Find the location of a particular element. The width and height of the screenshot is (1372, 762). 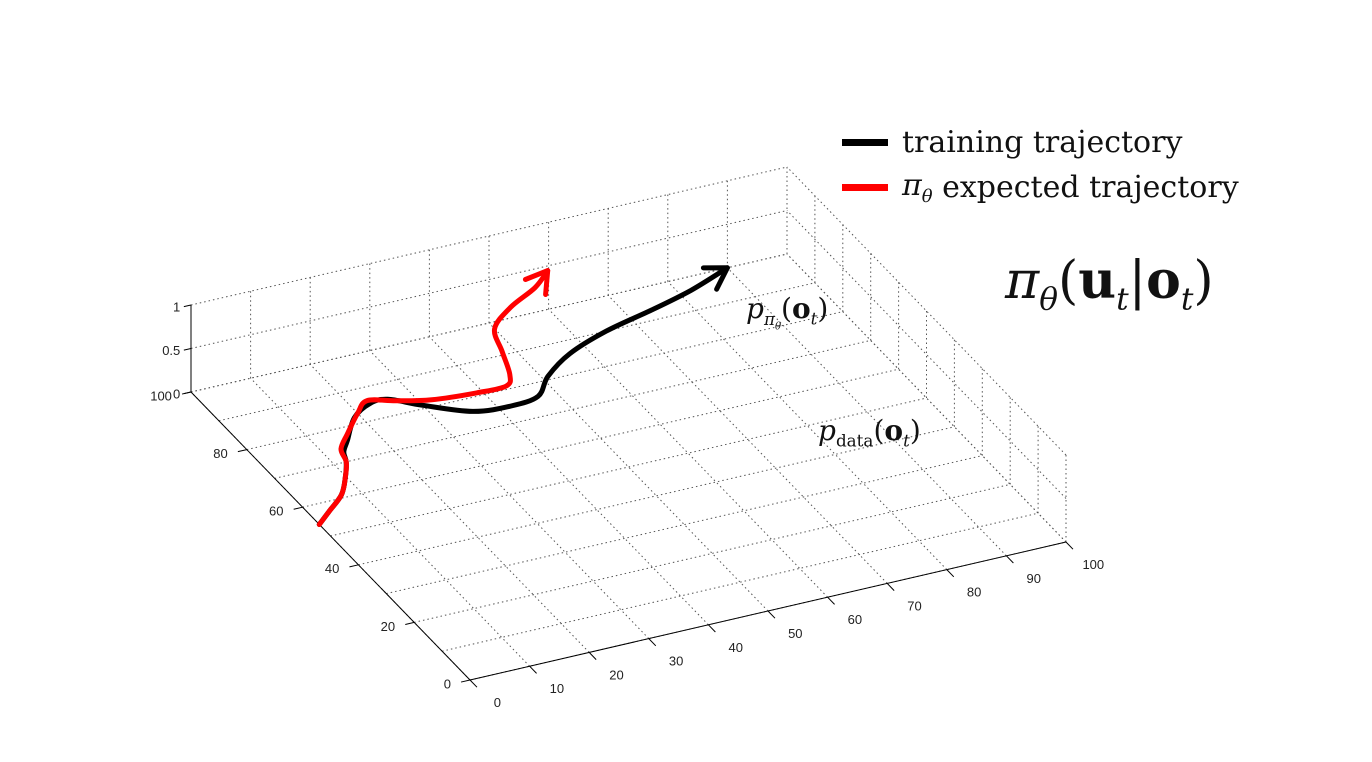

x-tick-label: 0 is located at coordinates (497, 702).